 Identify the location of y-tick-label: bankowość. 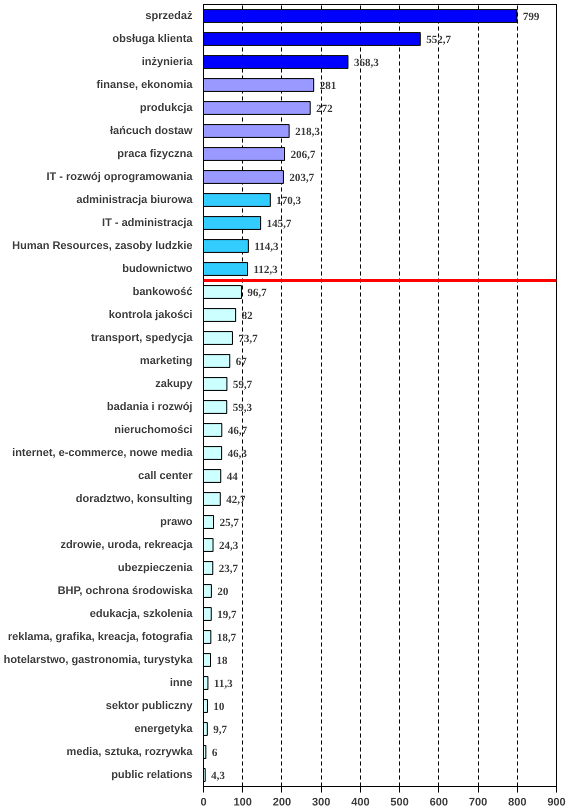
(162, 292).